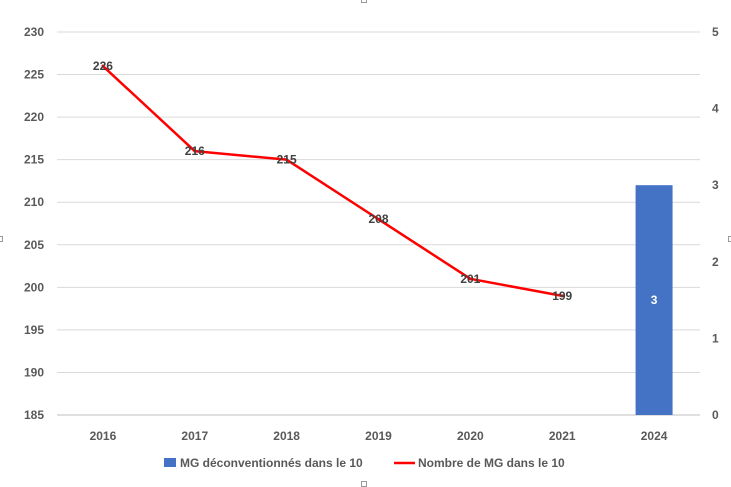 The width and height of the screenshot is (731, 487). I want to click on line-data-label: 201, so click(470, 279).